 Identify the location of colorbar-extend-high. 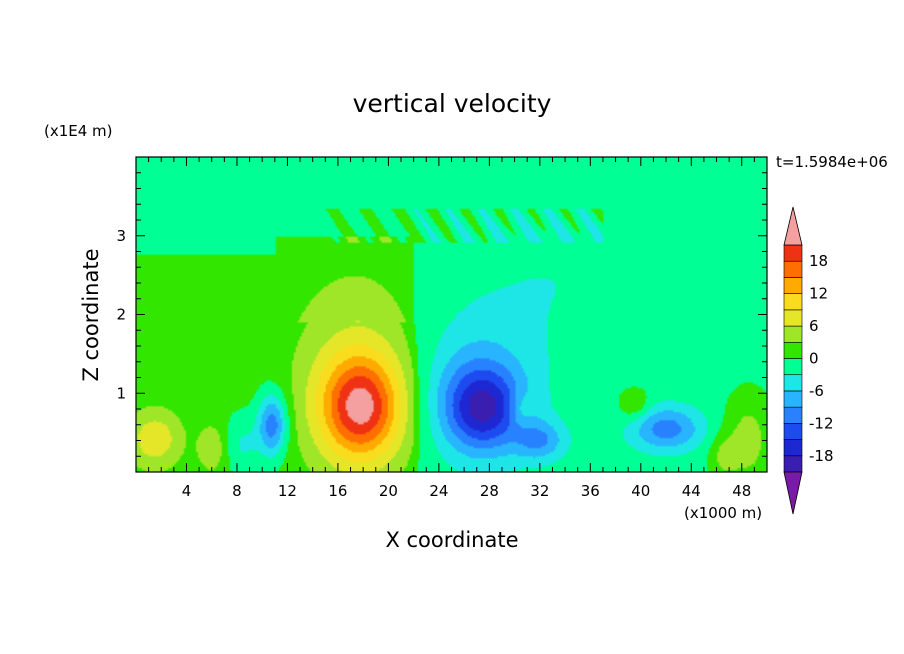
(793, 226).